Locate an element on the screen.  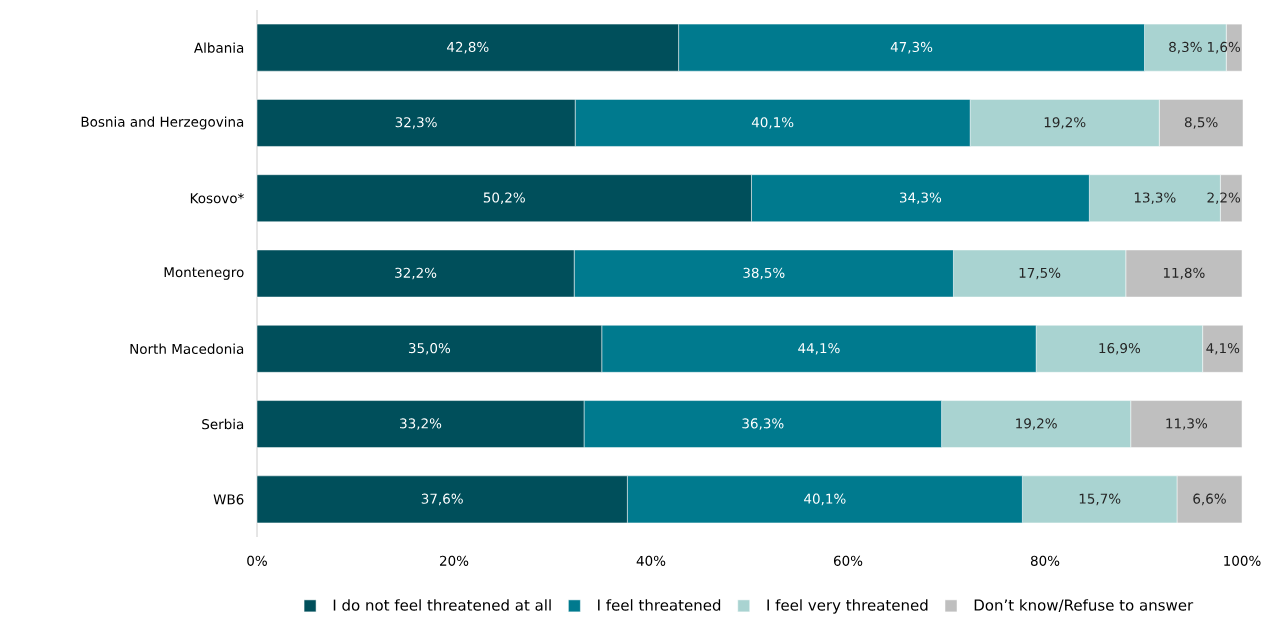
data-label: 38,5% is located at coordinates (764, 273).